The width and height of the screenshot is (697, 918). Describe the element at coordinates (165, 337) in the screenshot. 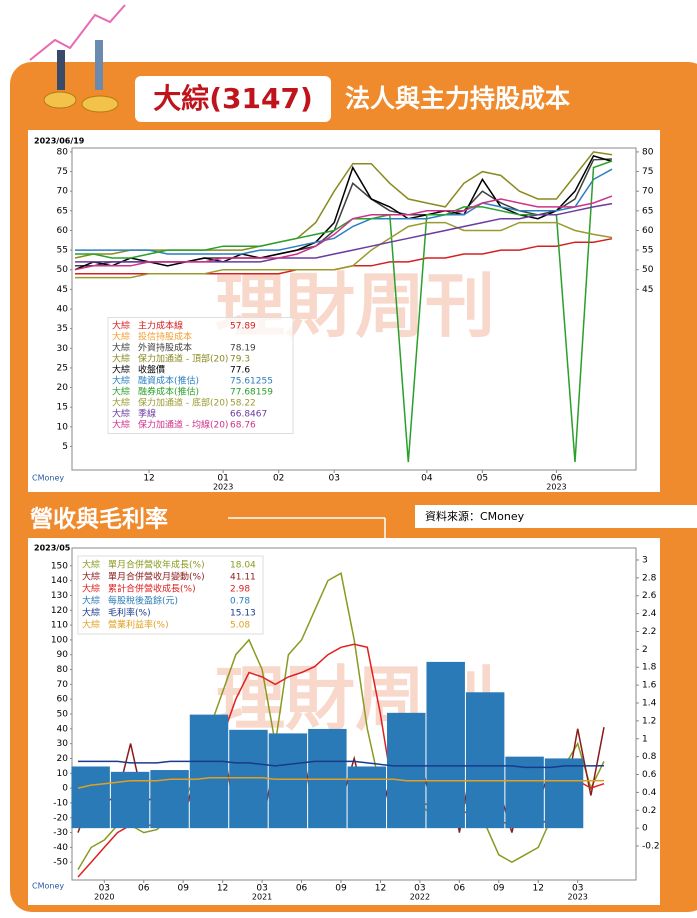

I see `legend-label: 投信持股成本` at that location.